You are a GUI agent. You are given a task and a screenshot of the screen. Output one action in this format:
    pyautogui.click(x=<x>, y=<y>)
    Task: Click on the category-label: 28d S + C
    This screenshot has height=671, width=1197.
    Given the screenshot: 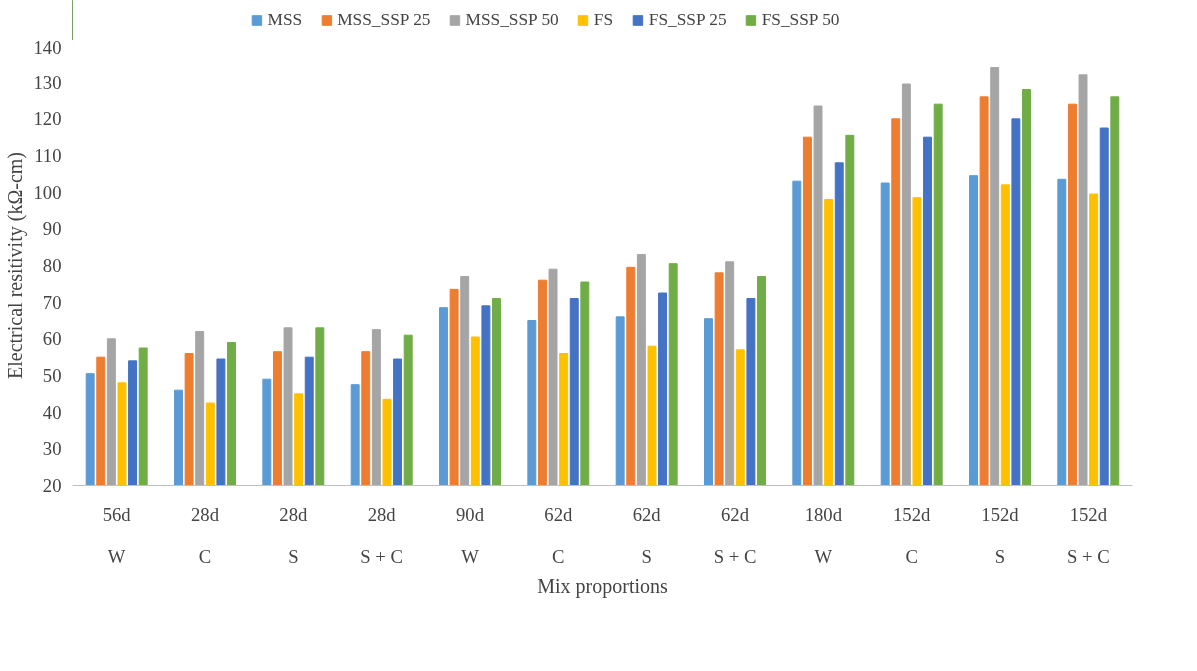 What is the action you would take?
    pyautogui.click(x=381, y=535)
    